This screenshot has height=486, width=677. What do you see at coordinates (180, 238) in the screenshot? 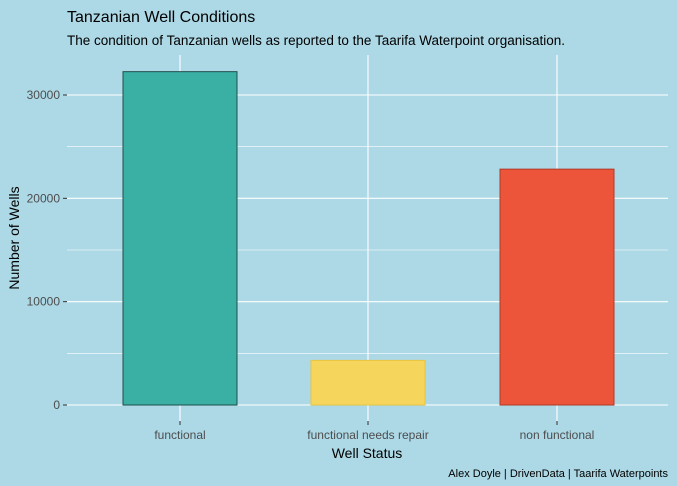
I see `bar-functional` at bounding box center [180, 238].